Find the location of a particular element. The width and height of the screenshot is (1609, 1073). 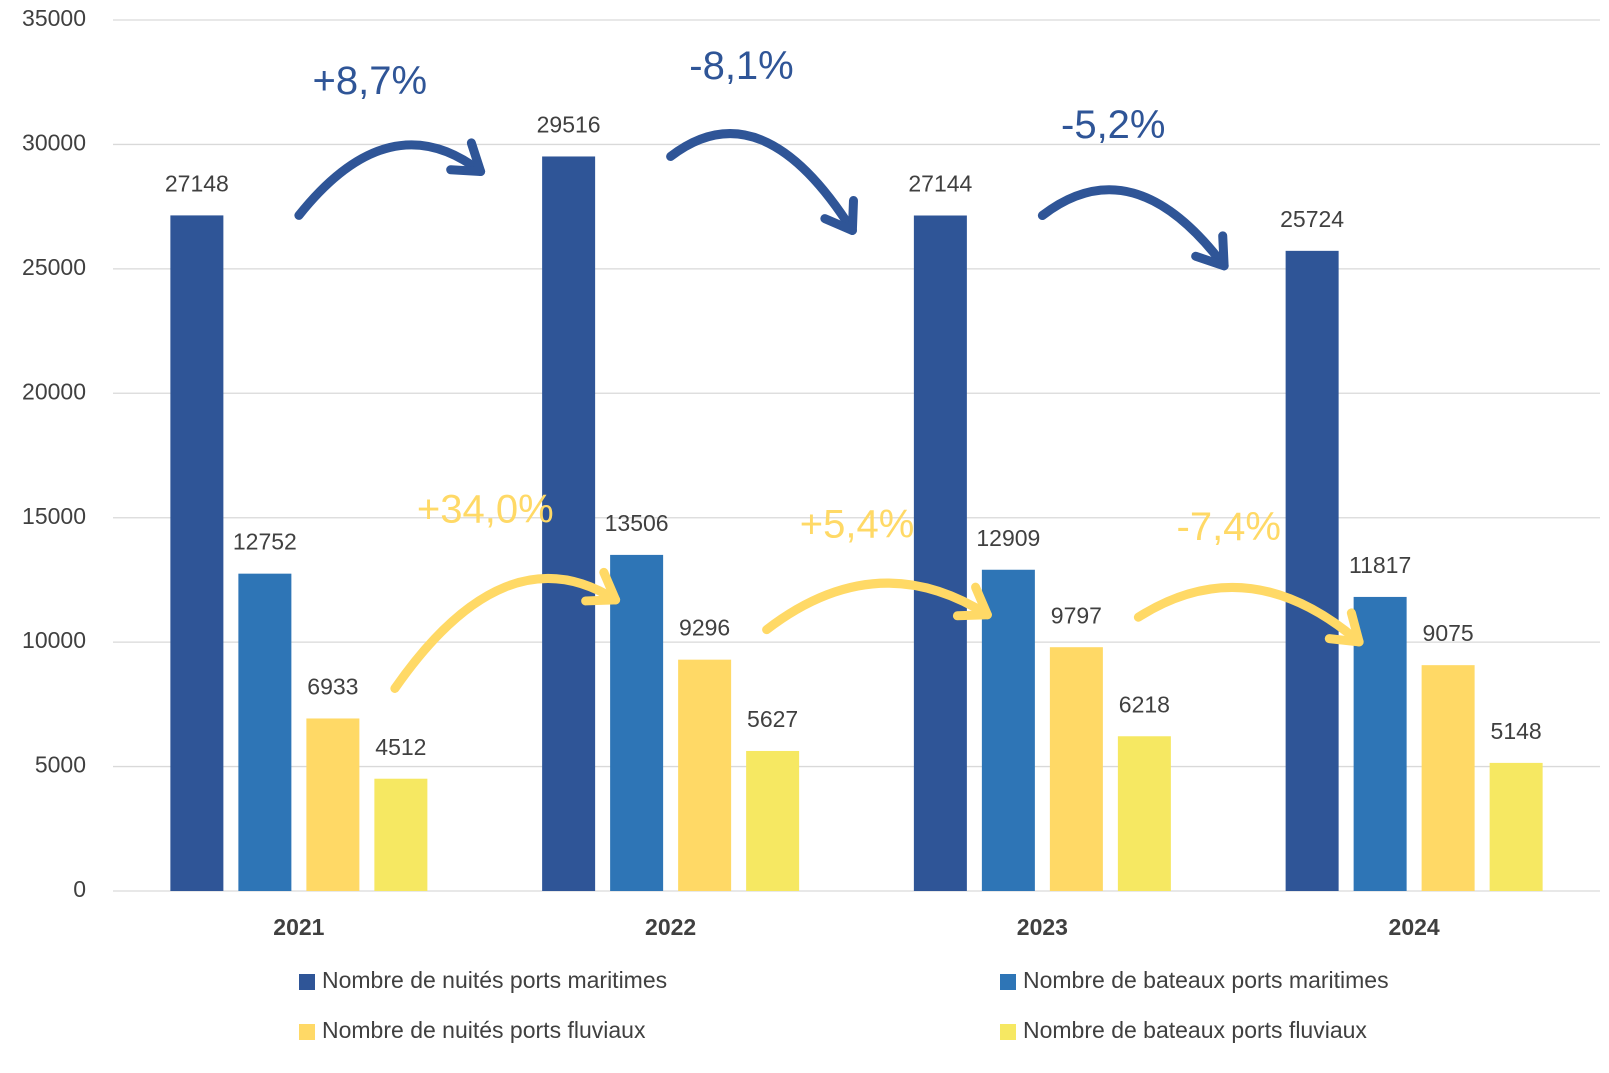

value-label: 12752 is located at coordinates (265, 542).